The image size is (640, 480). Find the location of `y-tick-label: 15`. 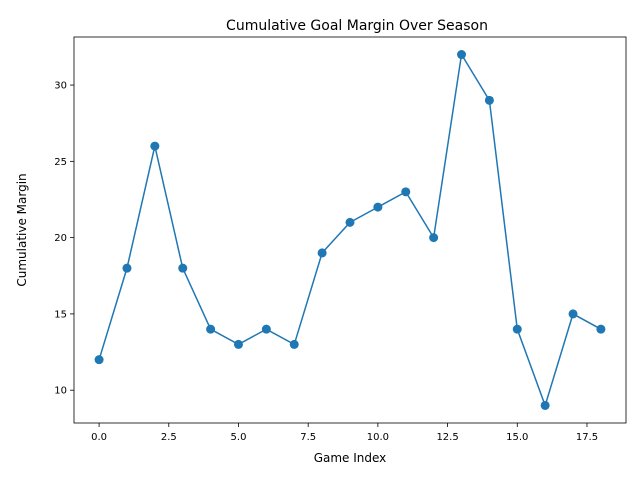

y-tick-label: 15 is located at coordinates (60, 314).